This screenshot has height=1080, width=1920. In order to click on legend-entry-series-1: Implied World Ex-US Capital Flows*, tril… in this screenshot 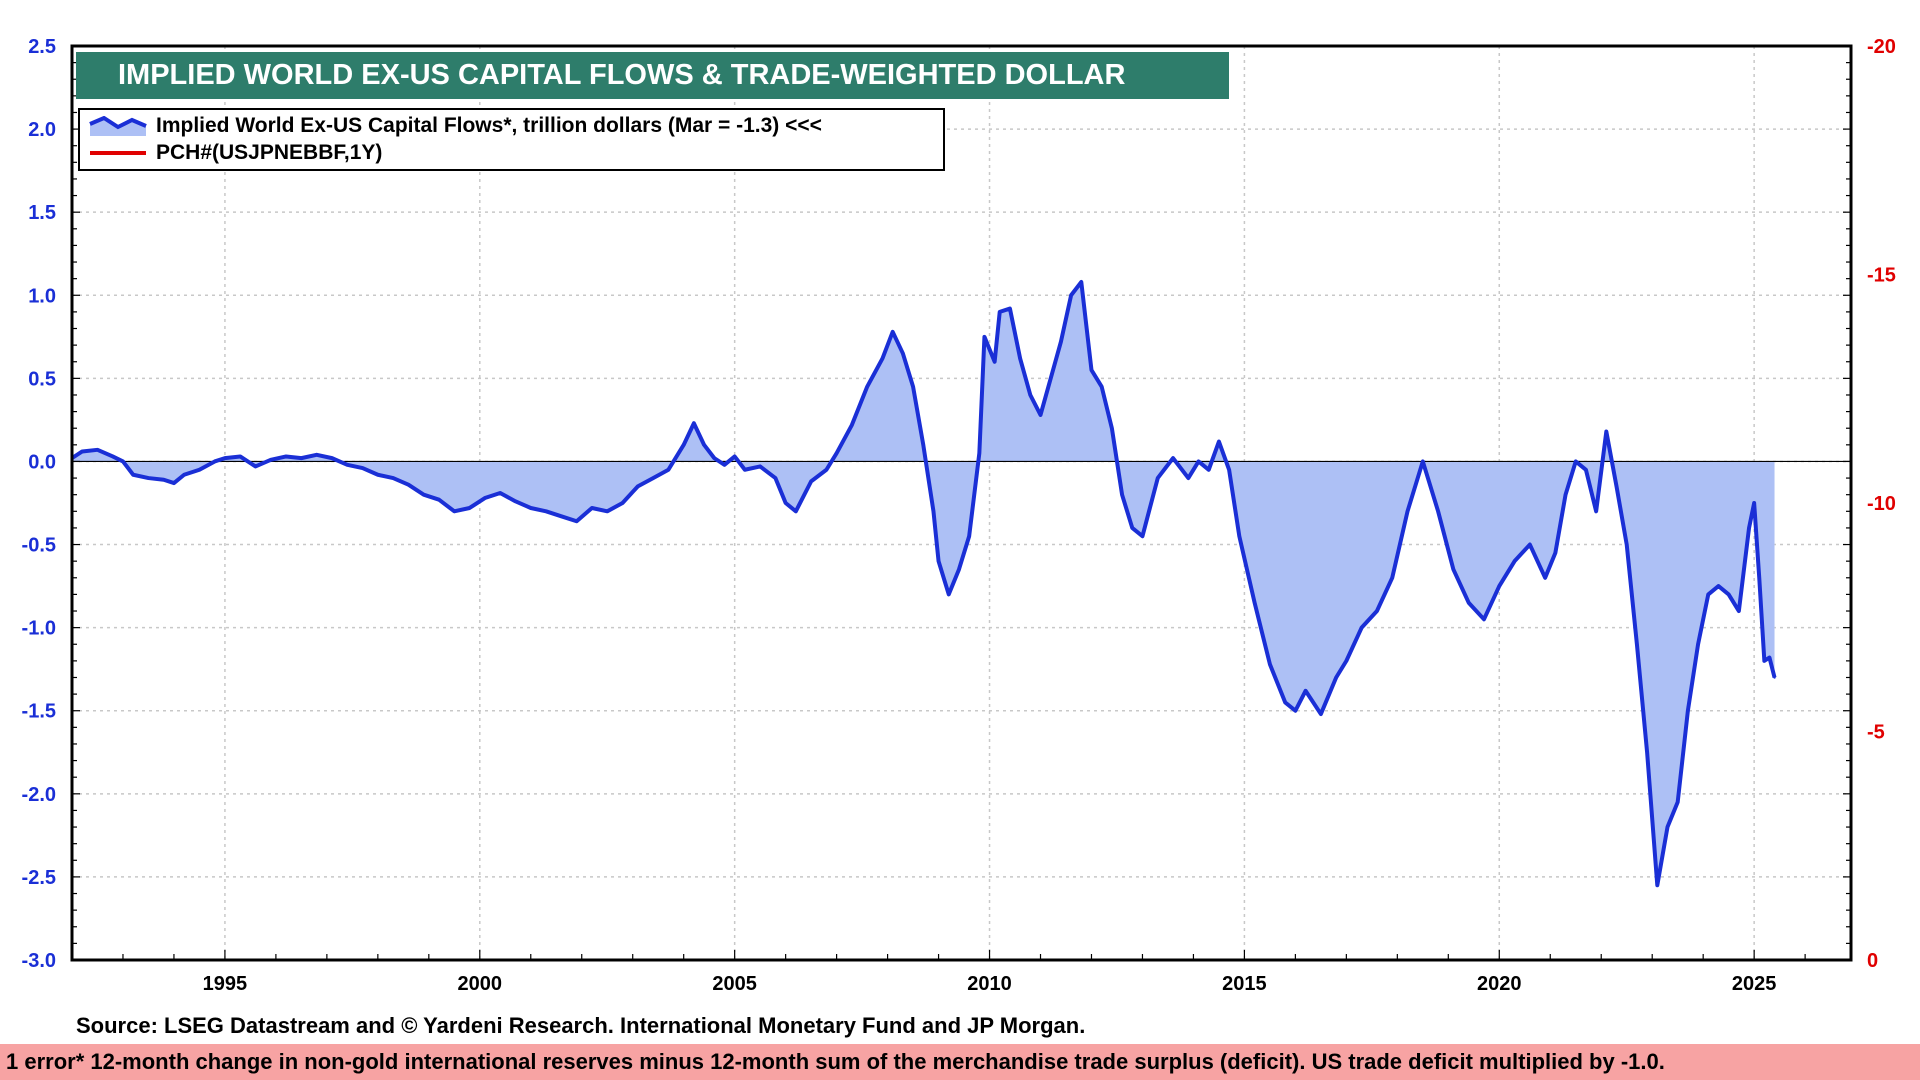, I will do `click(455, 126)`.